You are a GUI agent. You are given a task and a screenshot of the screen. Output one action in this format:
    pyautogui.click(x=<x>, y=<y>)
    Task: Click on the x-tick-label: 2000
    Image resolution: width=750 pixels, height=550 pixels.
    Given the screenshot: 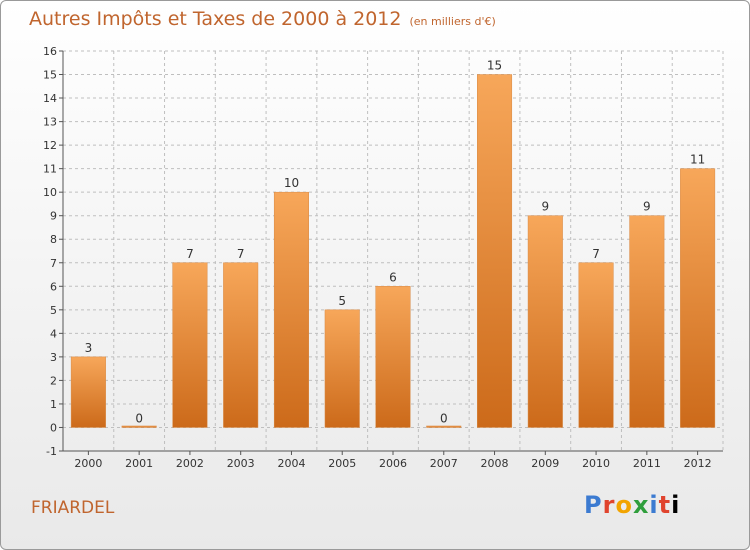 What is the action you would take?
    pyautogui.click(x=88, y=463)
    